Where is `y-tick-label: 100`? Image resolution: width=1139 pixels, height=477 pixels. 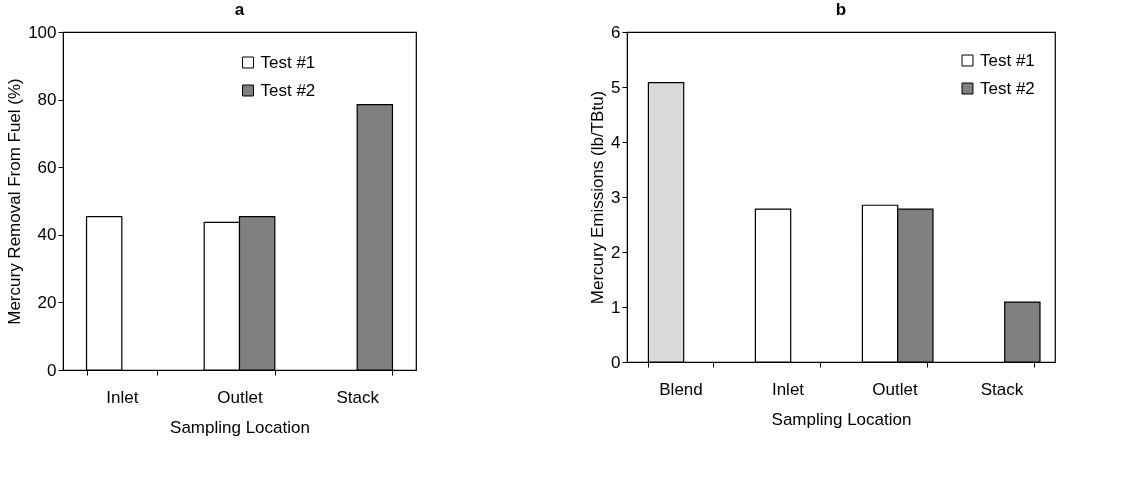 y-tick-label: 100 is located at coordinates (42, 32).